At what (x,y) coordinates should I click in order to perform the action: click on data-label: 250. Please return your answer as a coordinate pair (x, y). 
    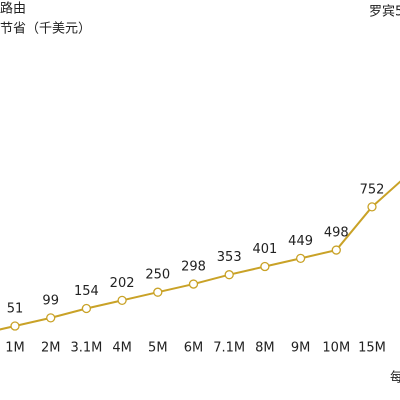
    Looking at the image, I should click on (157, 275).